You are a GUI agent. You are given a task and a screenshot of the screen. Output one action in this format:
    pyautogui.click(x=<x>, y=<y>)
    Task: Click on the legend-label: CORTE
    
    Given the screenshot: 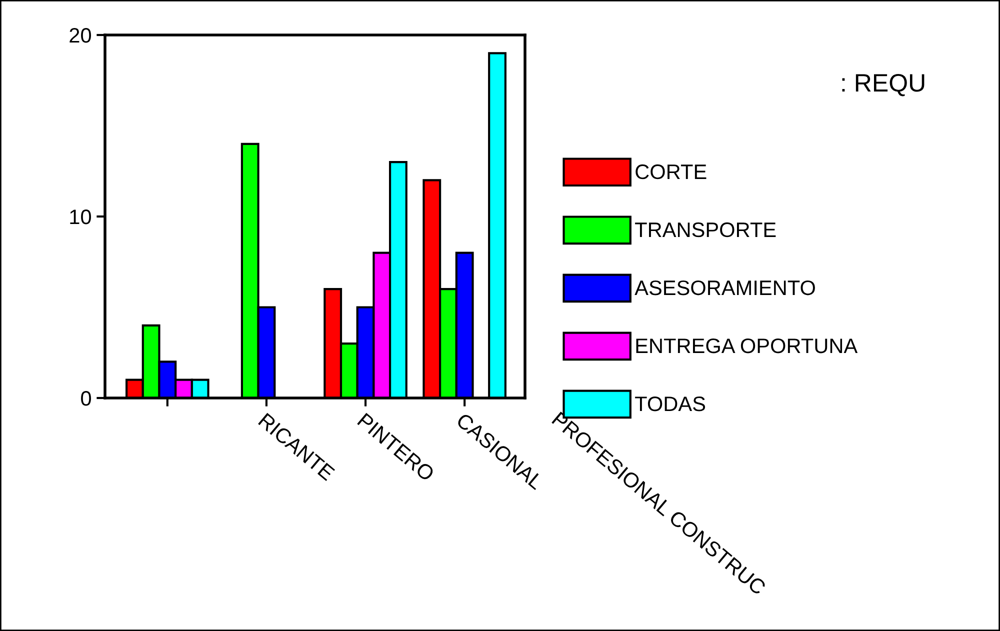 What is the action you would take?
    pyautogui.click(x=671, y=172)
    